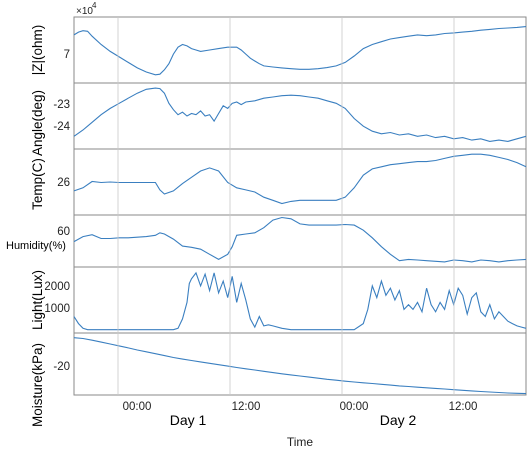 The width and height of the screenshot is (527, 452). I want to click on y-tick-label: 2000, so click(57, 287).